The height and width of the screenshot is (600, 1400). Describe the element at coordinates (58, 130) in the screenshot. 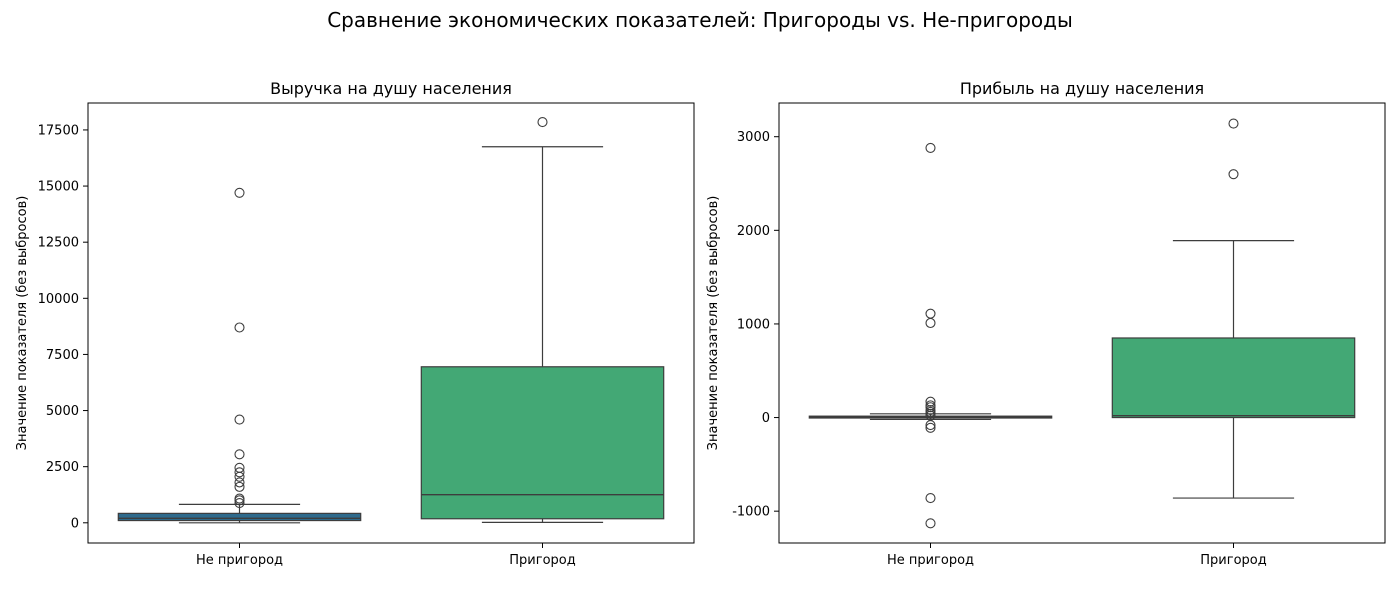

I see `revenue-y-tick-label: 17500` at that location.